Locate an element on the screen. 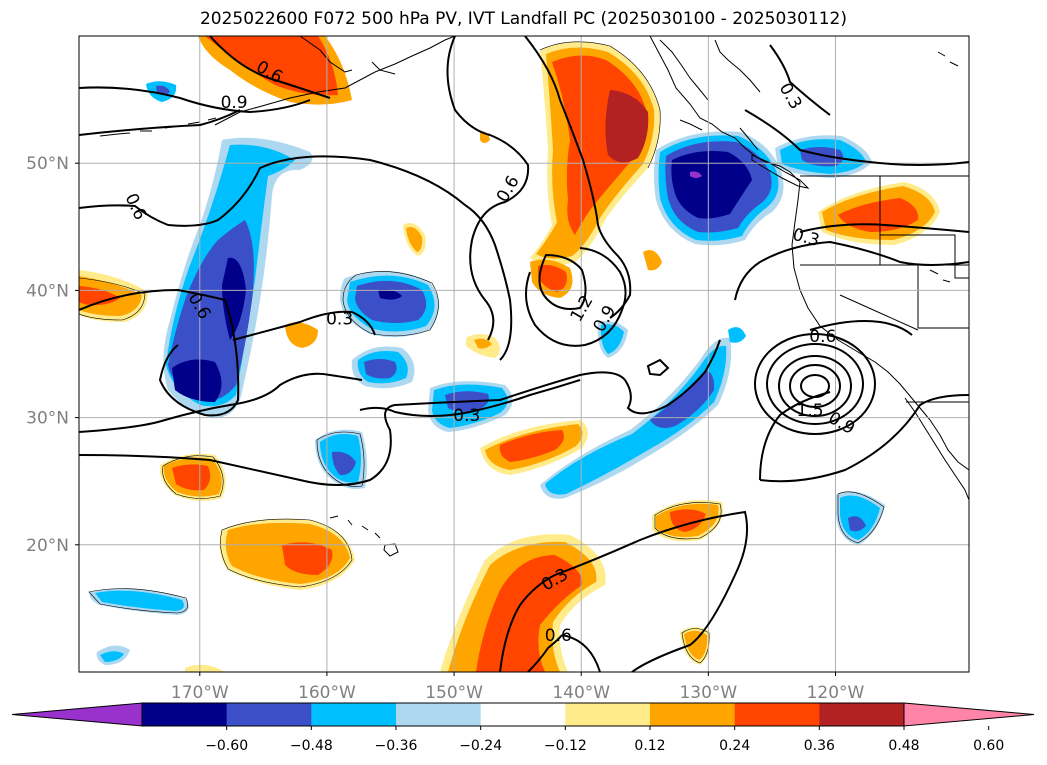  colorbar-tick-label: 0.24 is located at coordinates (734, 746).